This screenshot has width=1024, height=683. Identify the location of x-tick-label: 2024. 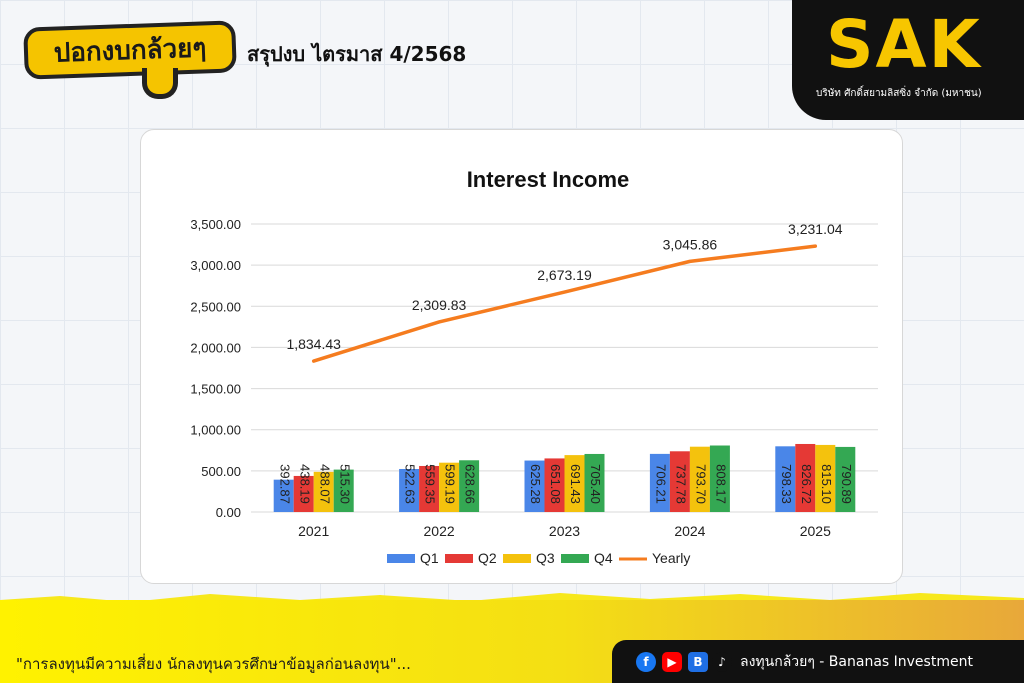
(689, 531).